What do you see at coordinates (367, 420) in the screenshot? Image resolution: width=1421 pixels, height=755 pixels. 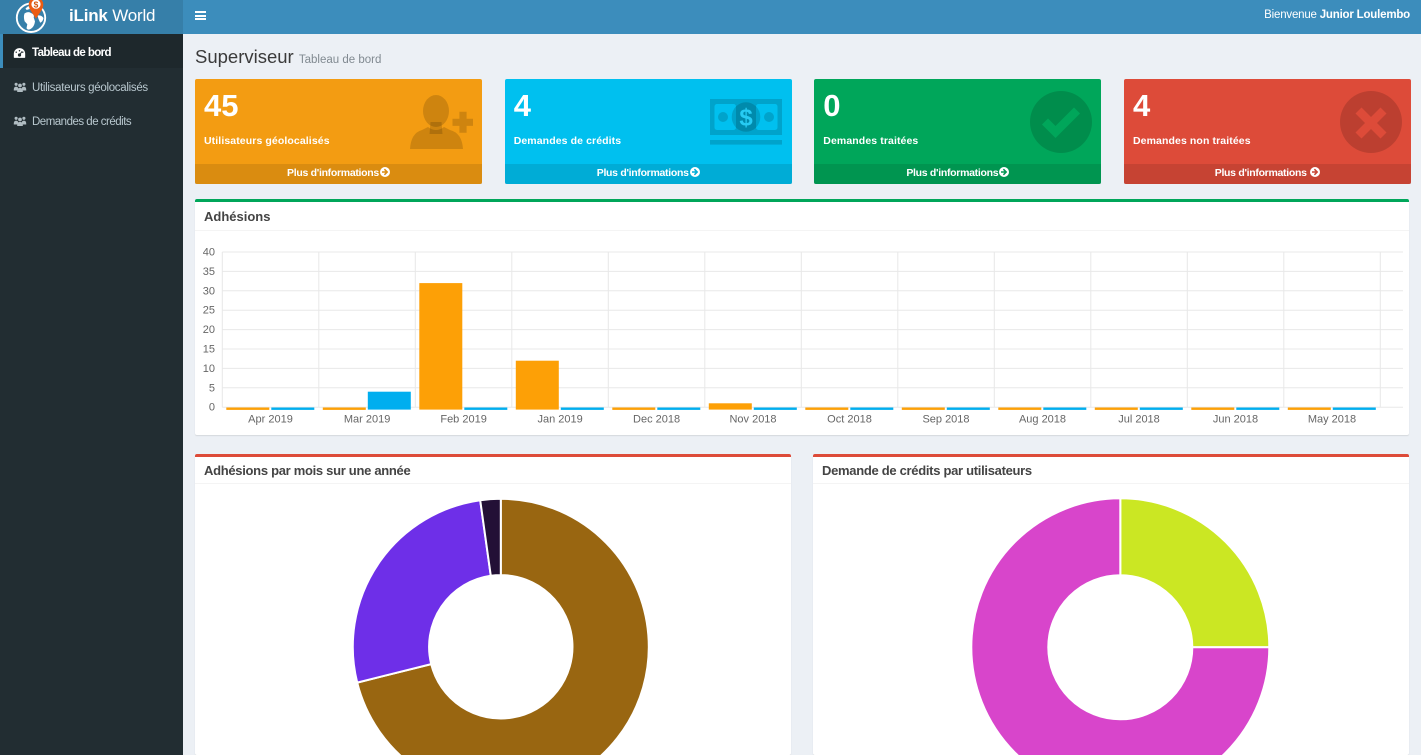 I see `svg-text: Mar 2019` at bounding box center [367, 420].